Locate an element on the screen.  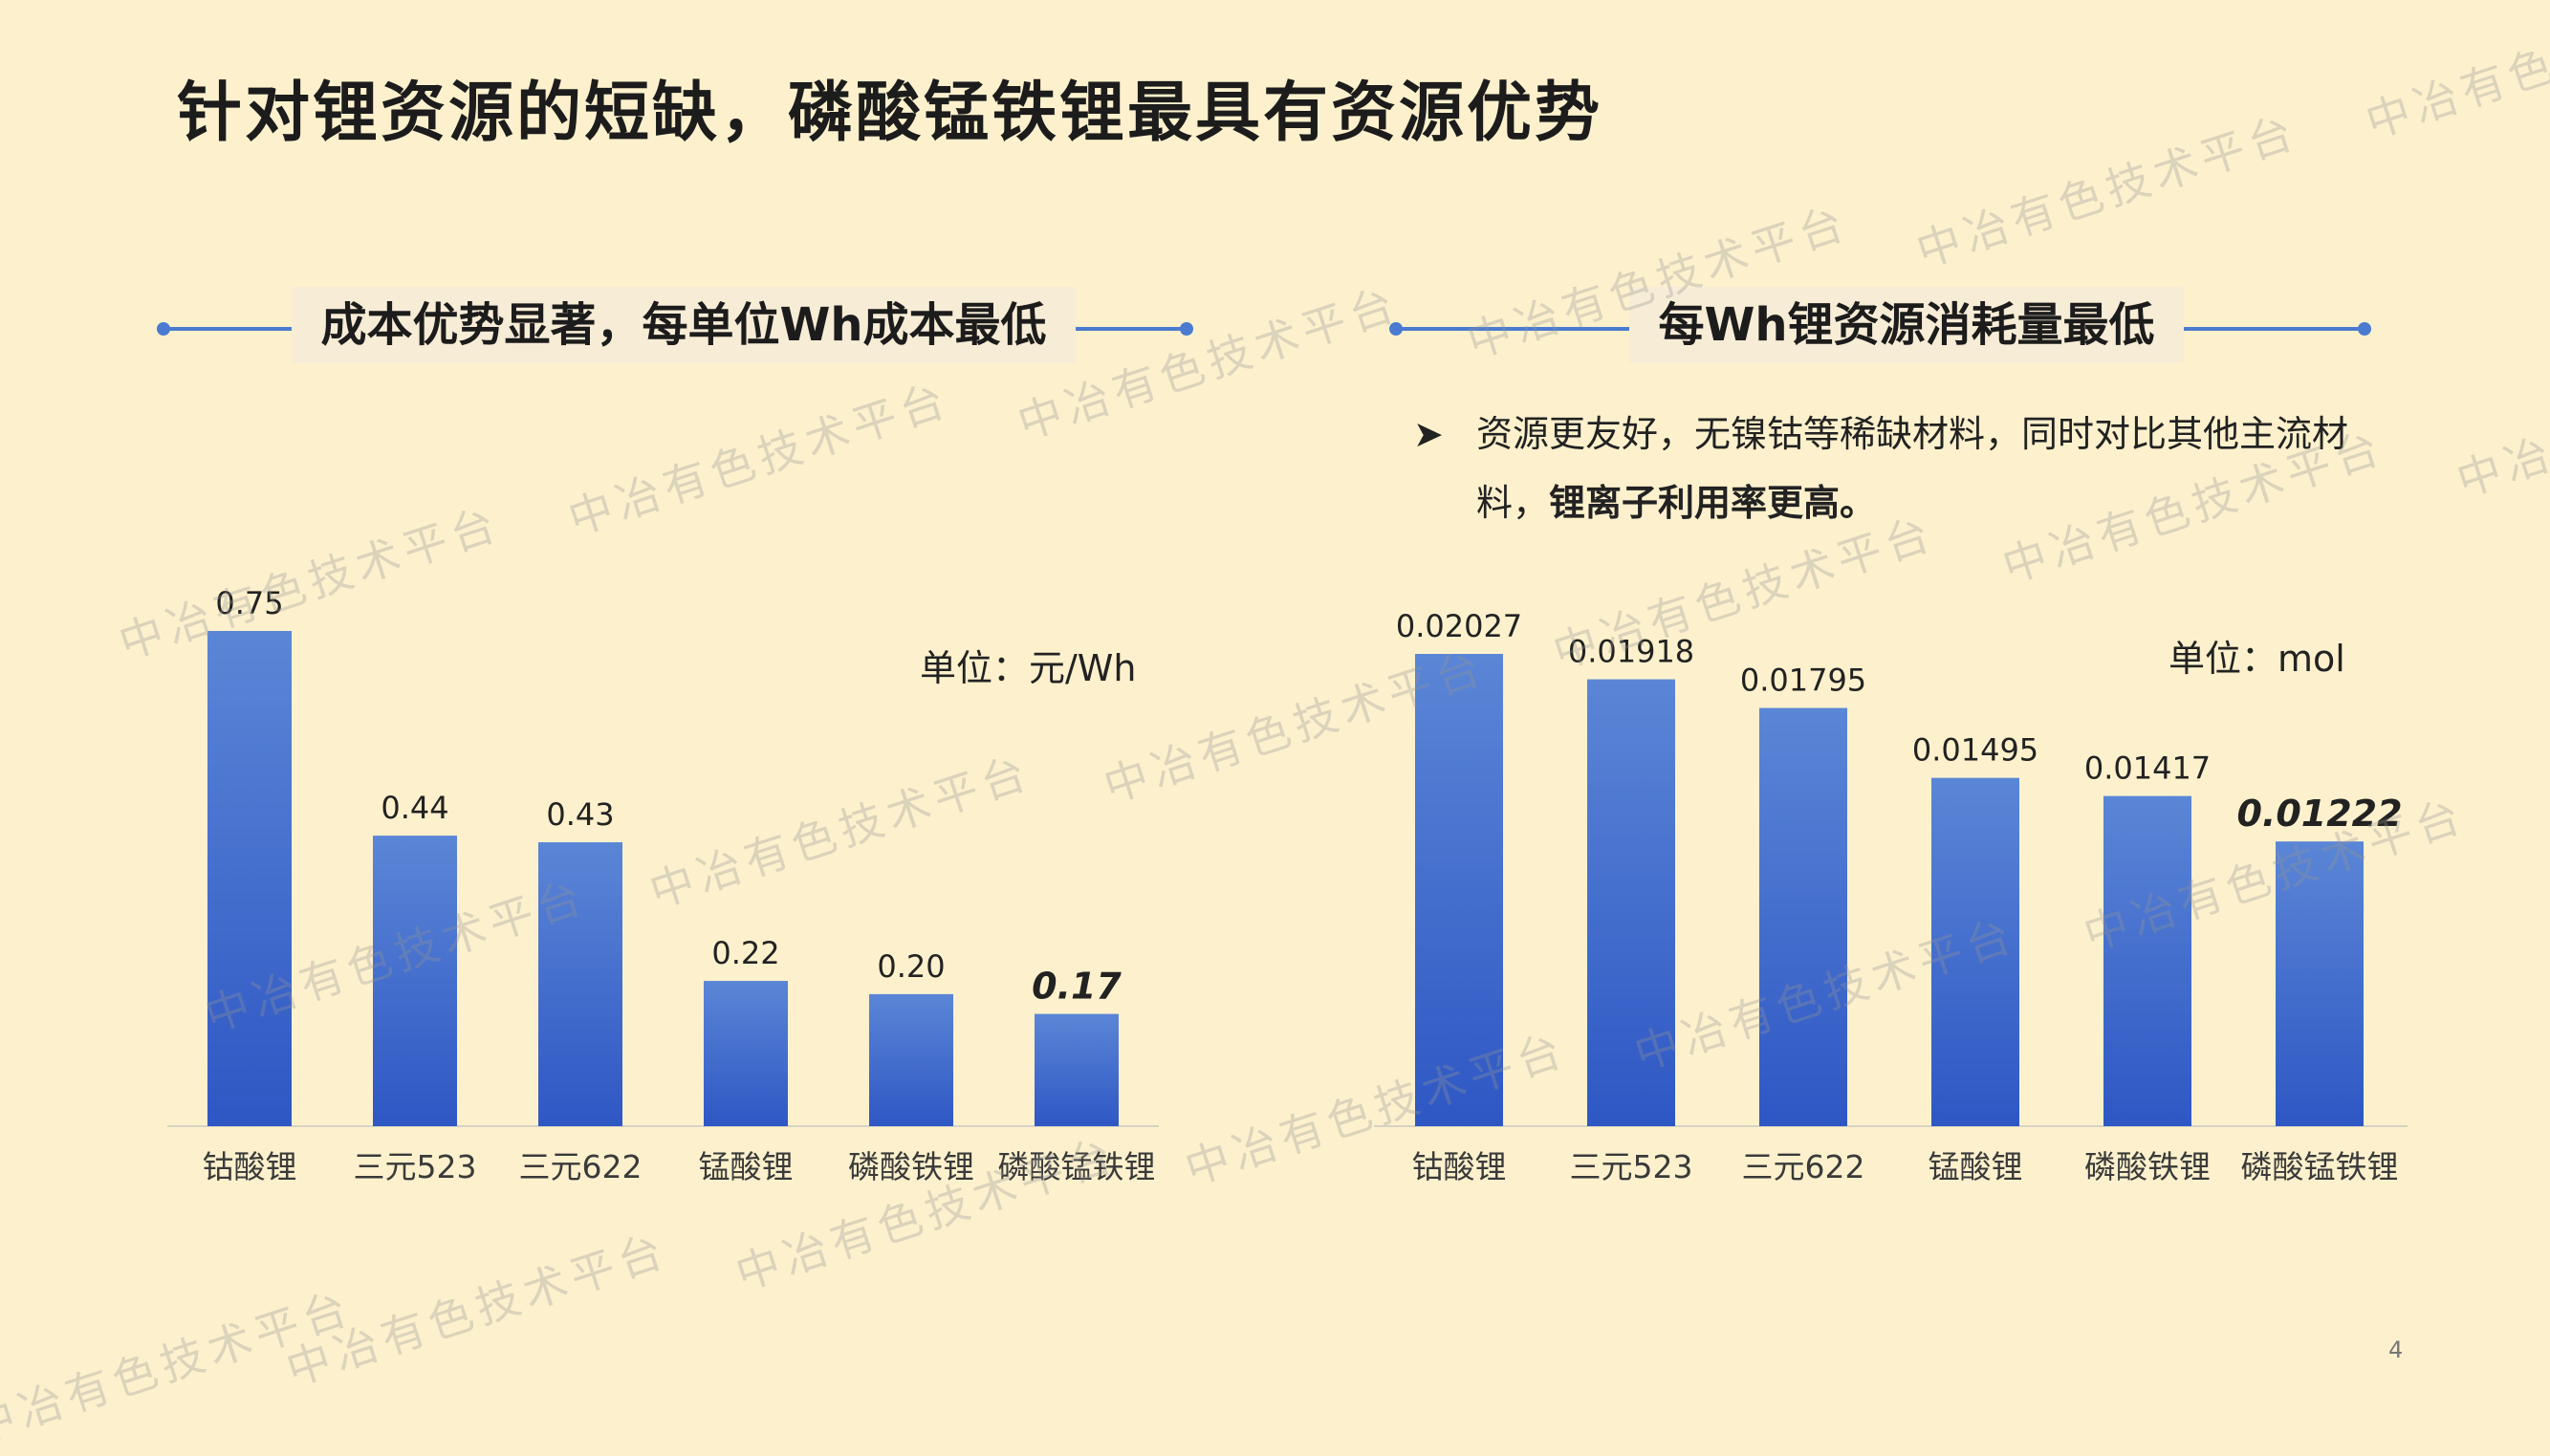
left-category-label-1: 三元523 is located at coordinates (415, 1166).